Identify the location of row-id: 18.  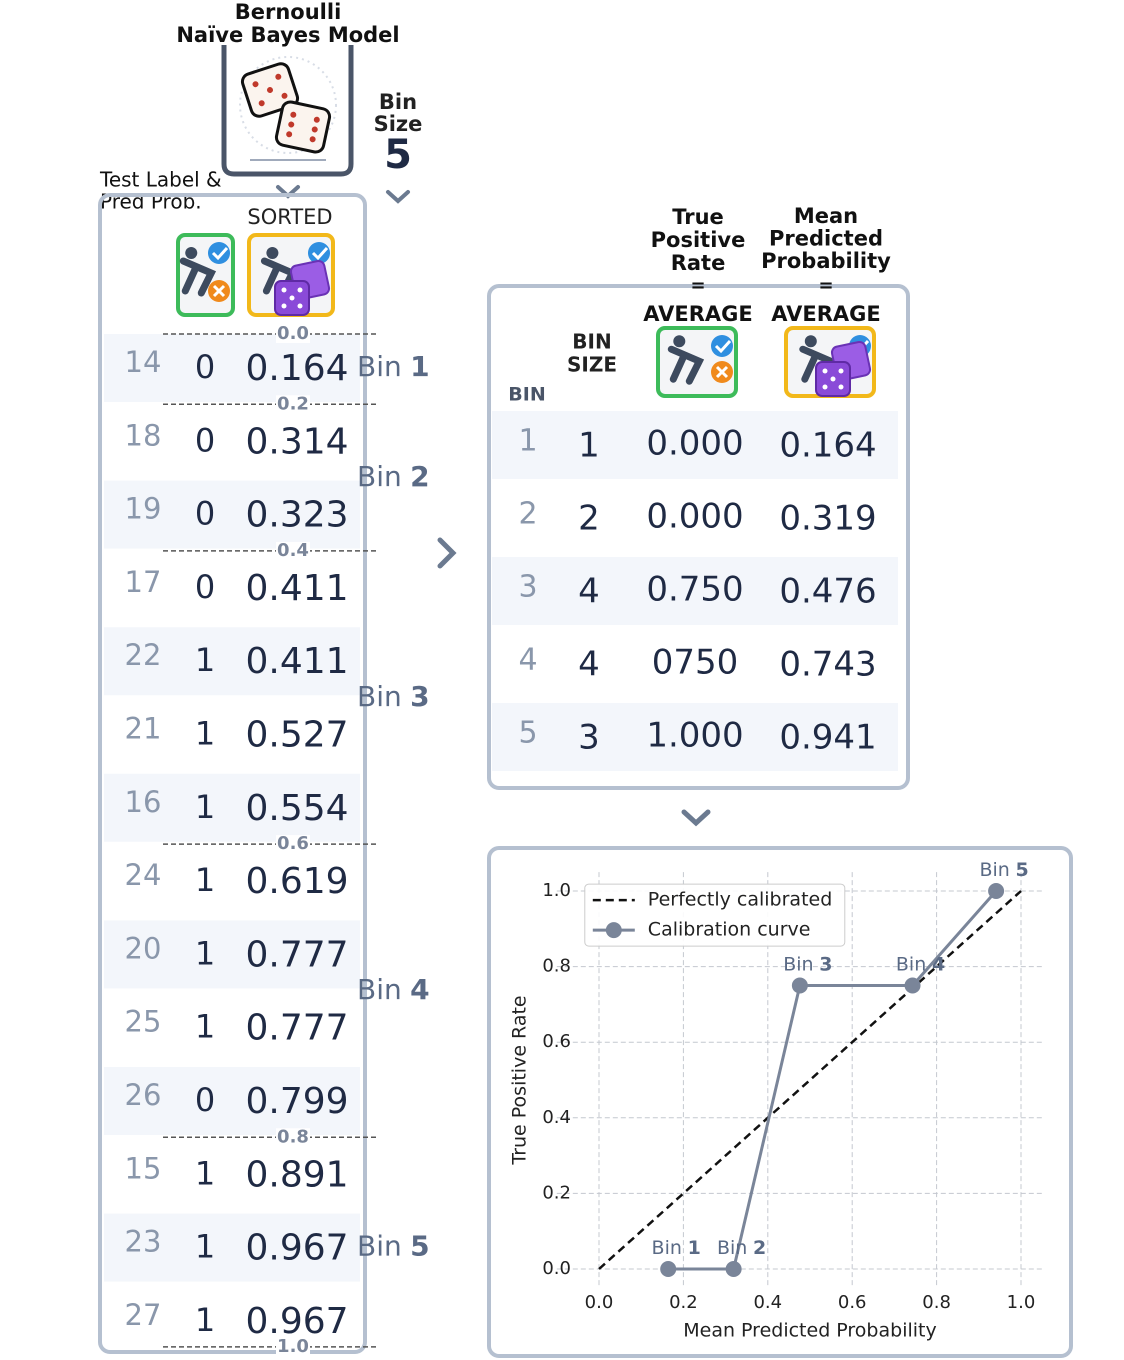
(143, 435).